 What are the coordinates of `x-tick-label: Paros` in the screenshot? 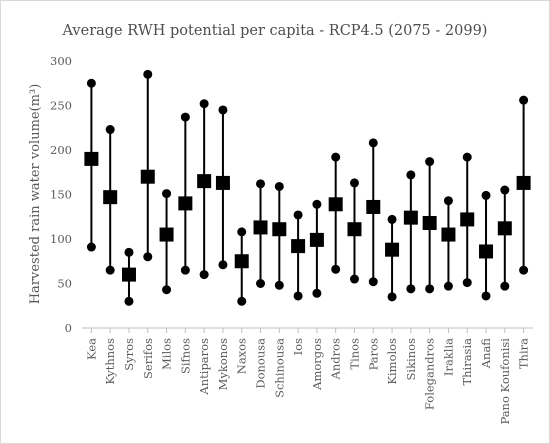 It's located at (373, 354).